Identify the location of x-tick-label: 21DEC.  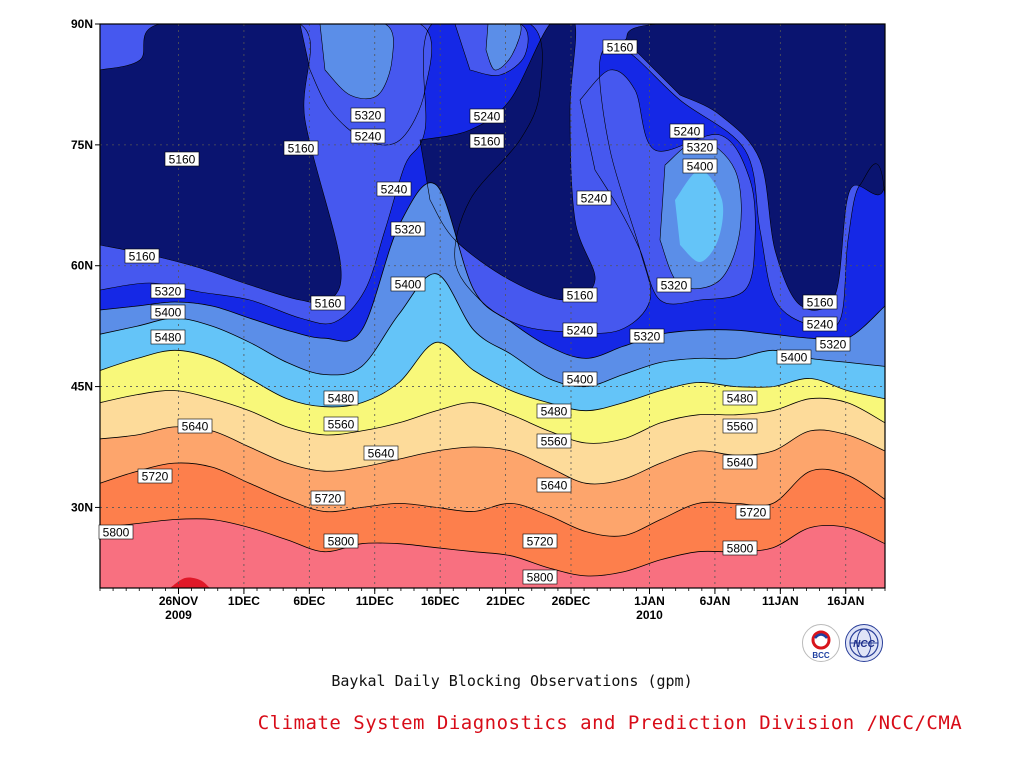
(505, 601).